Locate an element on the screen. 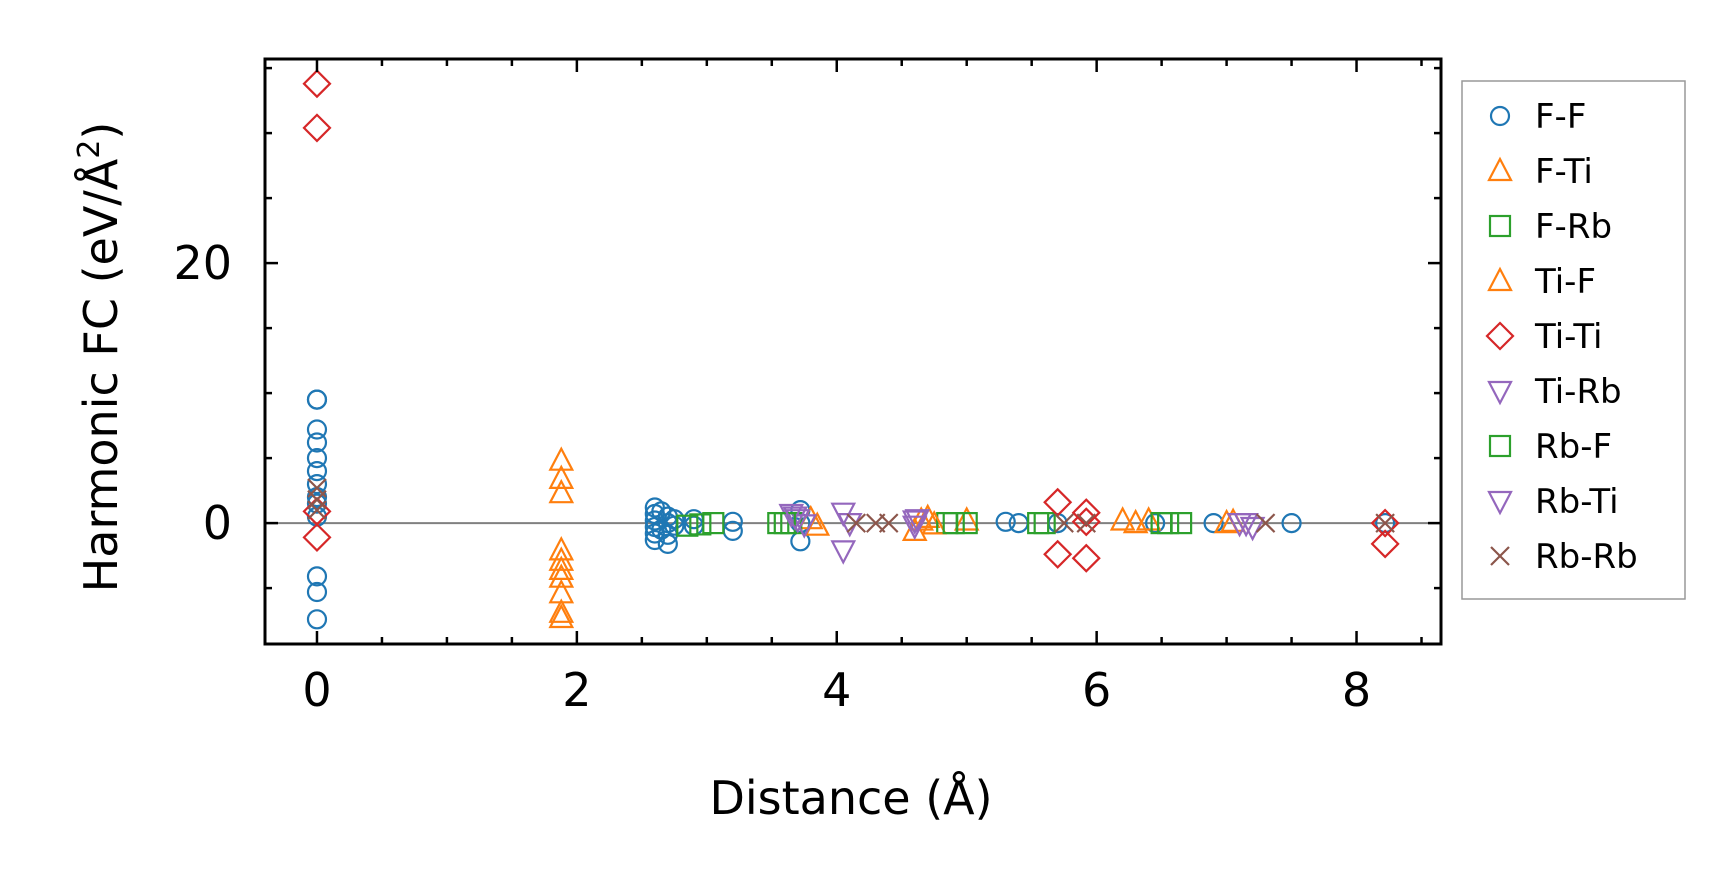 This screenshot has height=883, width=1723. legend-label-rb-rb: Rb-Rb is located at coordinates (1586, 557).